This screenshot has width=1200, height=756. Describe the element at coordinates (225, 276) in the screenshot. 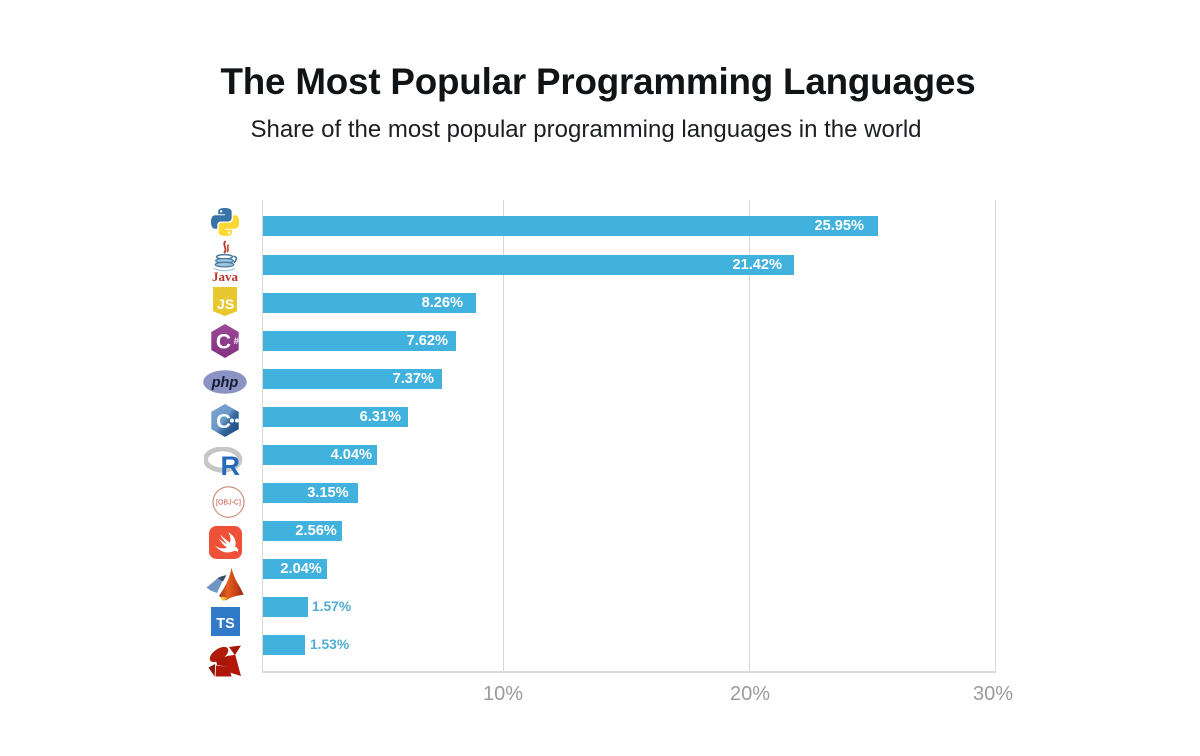

I see `svg-text: Java` at that location.